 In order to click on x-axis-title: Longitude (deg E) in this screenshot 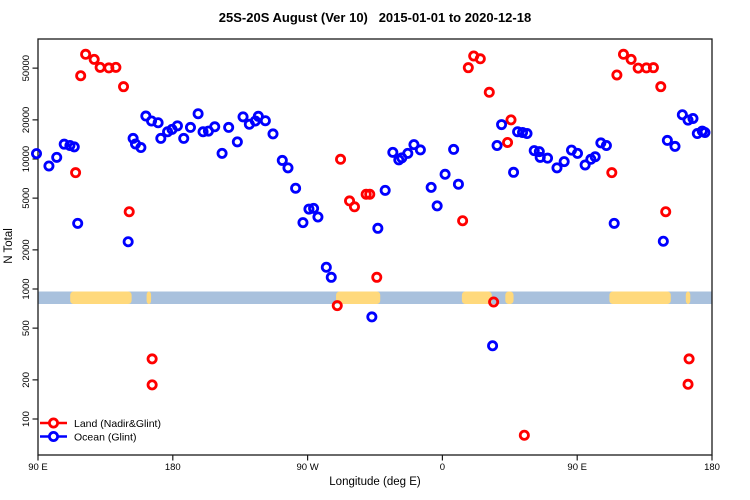, I will do `click(375, 482)`.